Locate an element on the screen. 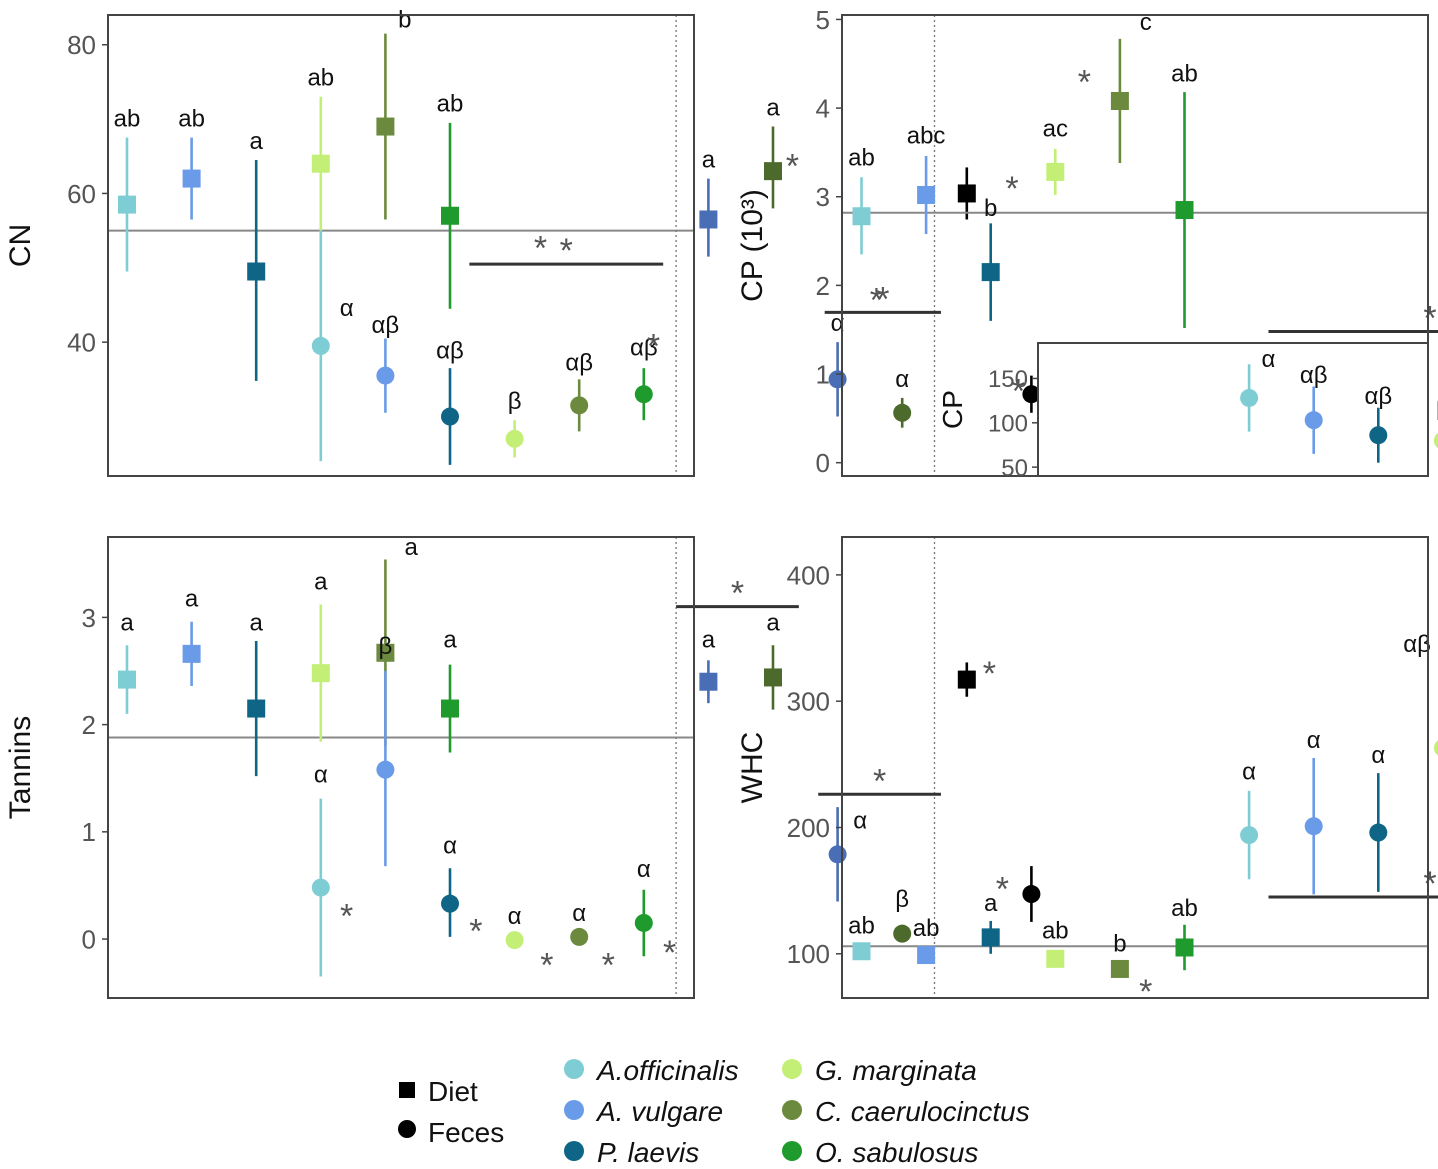 The width and height of the screenshot is (1438, 1169). y-tick-label: 60 is located at coordinates (81, 194).